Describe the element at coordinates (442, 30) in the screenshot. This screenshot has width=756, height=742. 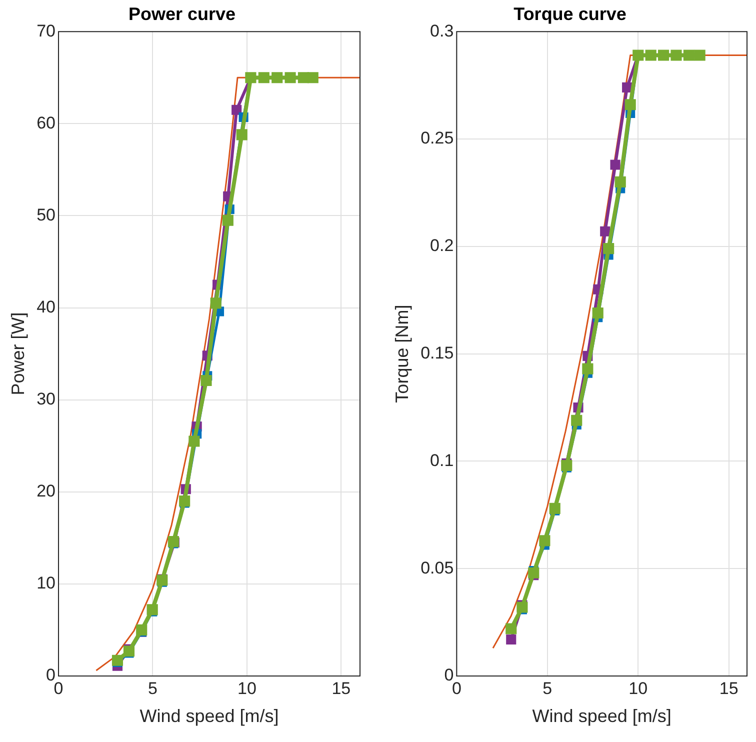
I see `y-tick-label: 0.3` at that location.